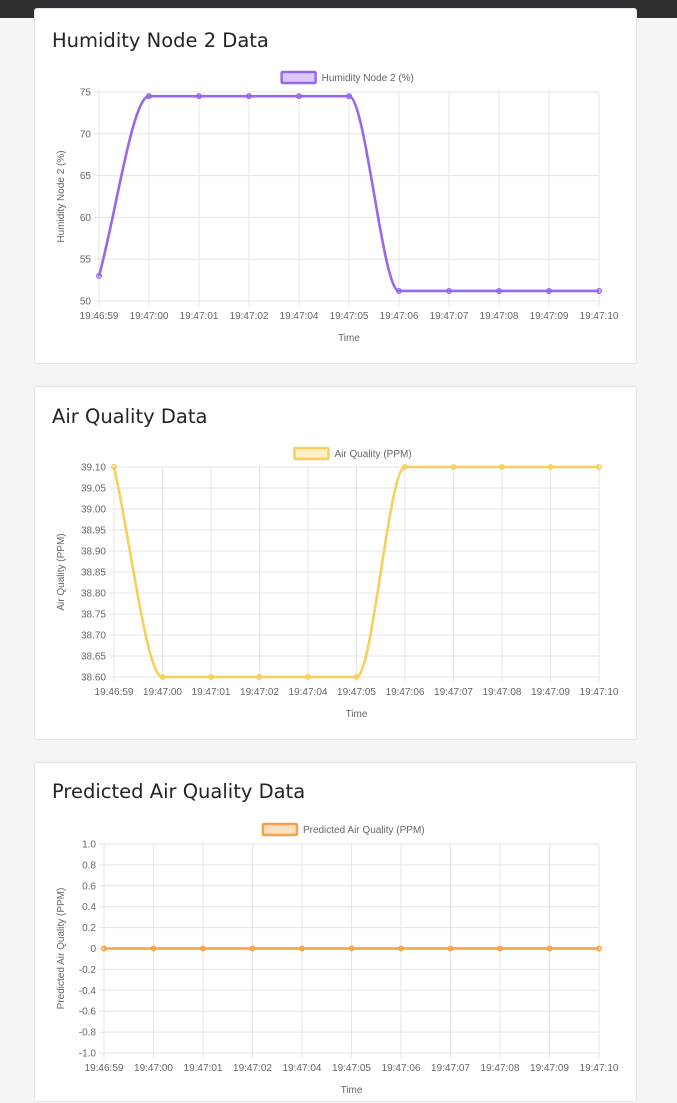  What do you see at coordinates (93, 573) in the screenshot?
I see `y-tick-label: 38.85` at bounding box center [93, 573].